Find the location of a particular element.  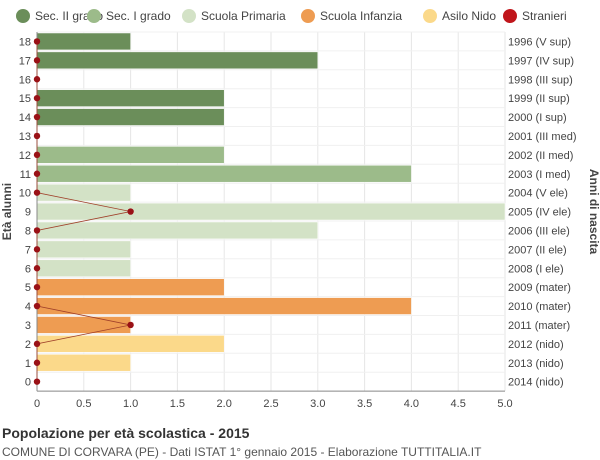

x-tick-label: 0.5 is located at coordinates (83, 404).